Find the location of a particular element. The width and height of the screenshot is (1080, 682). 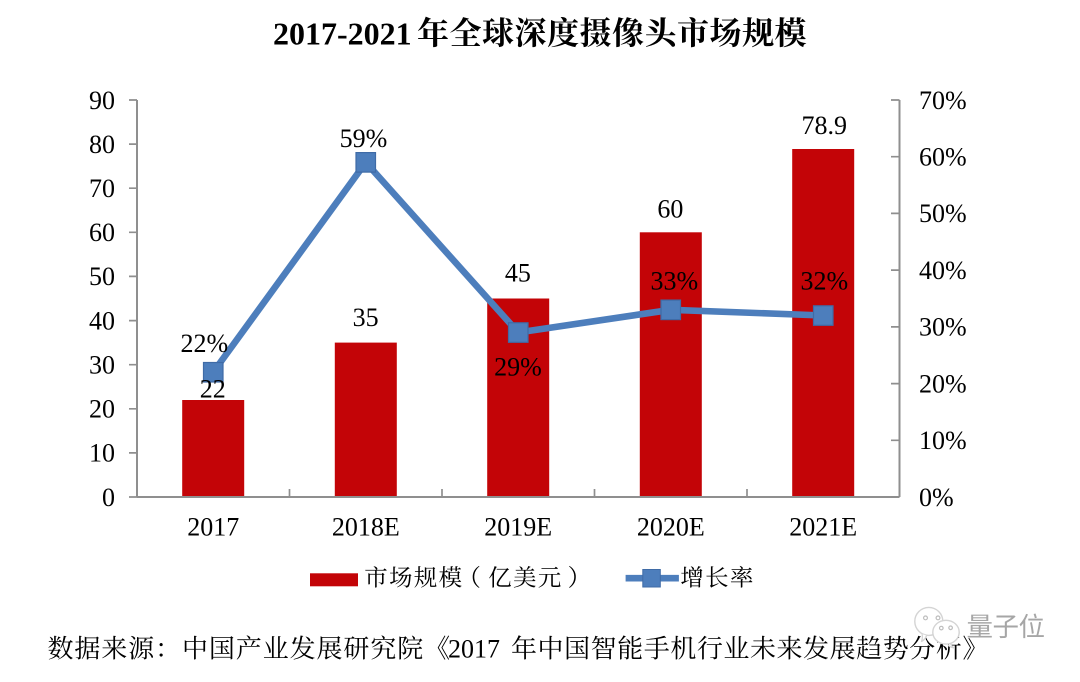

svg-text: 22 is located at coordinates (213, 388).